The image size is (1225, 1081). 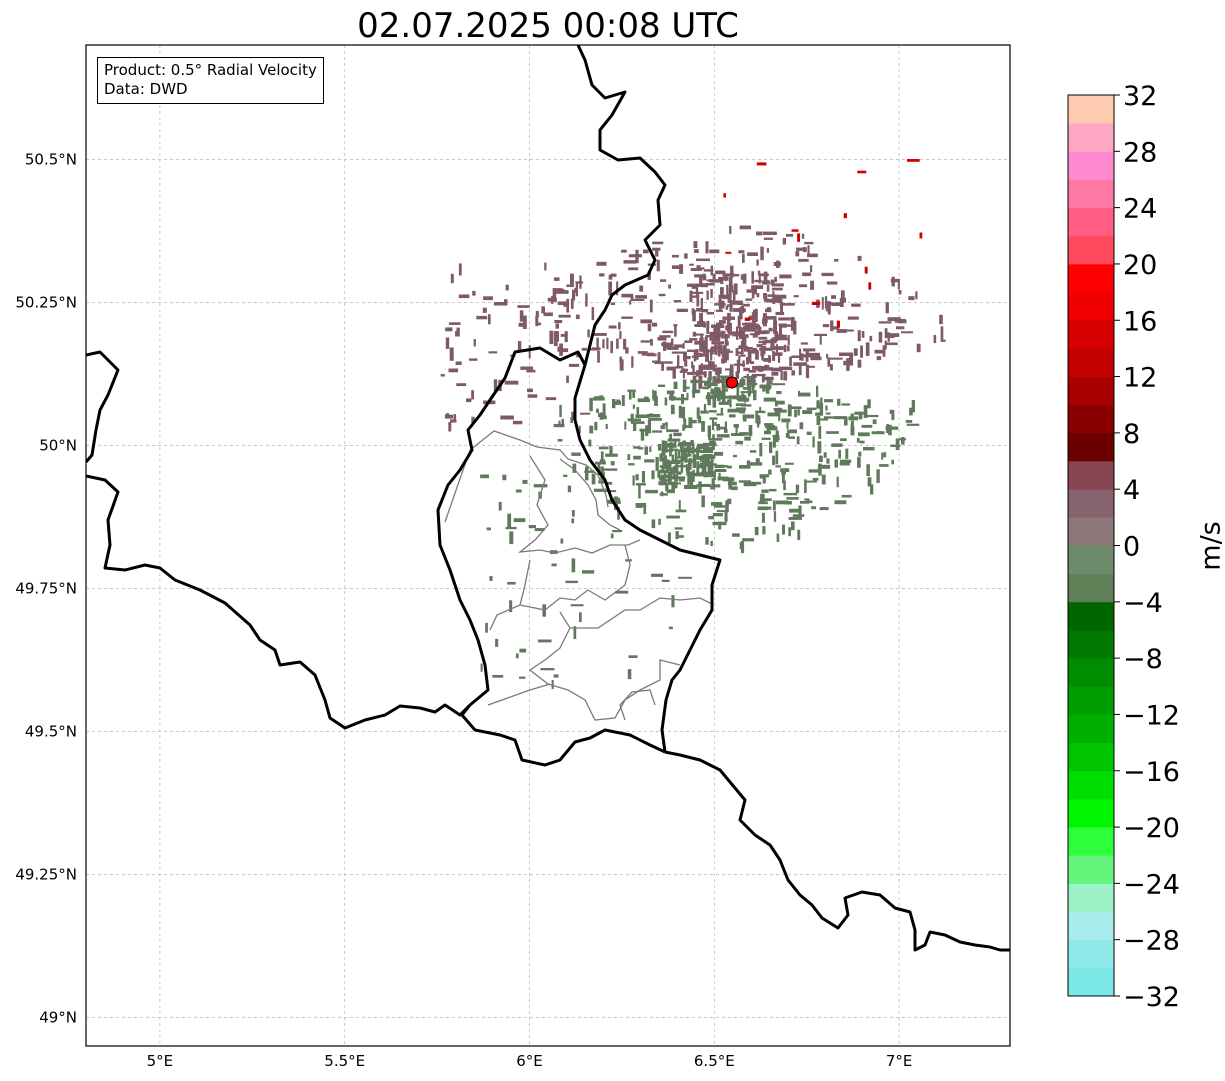 I want to click on lon-tick-label: 5.5°E, so click(x=344, y=1061).